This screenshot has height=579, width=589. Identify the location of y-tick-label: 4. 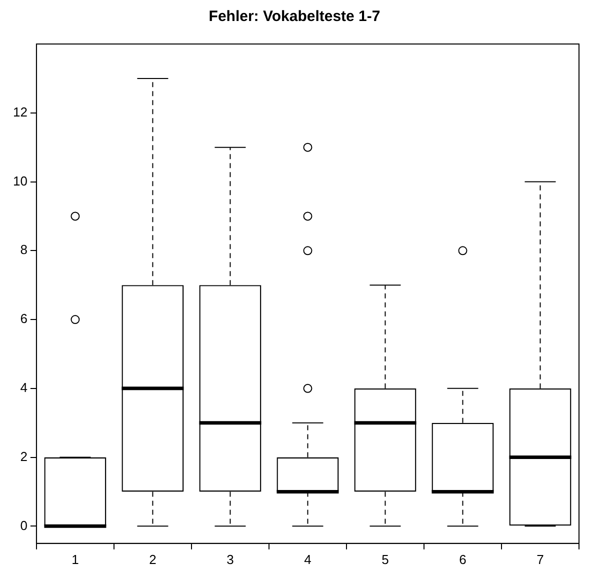
(24, 387).